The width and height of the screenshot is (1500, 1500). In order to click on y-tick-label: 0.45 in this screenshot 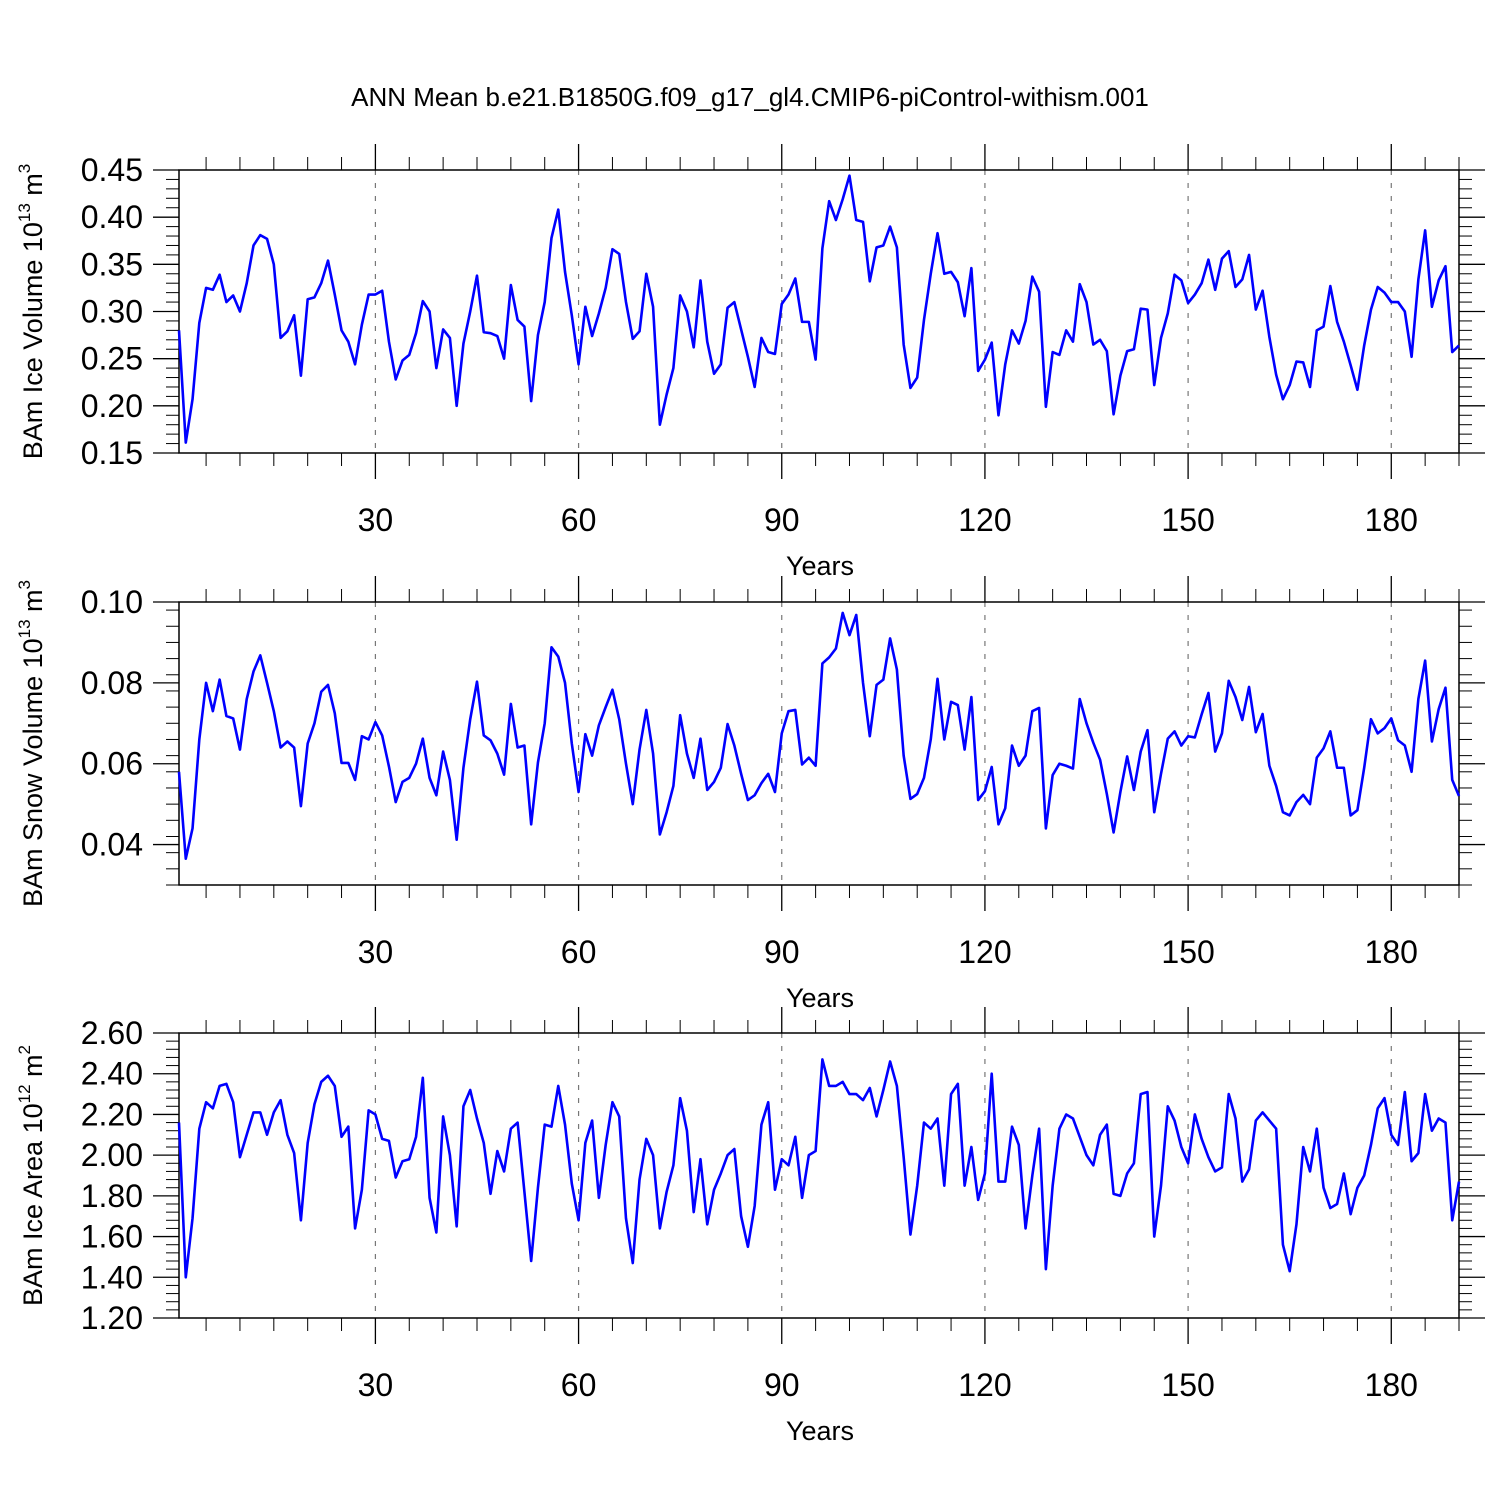, I will do `click(112, 170)`.